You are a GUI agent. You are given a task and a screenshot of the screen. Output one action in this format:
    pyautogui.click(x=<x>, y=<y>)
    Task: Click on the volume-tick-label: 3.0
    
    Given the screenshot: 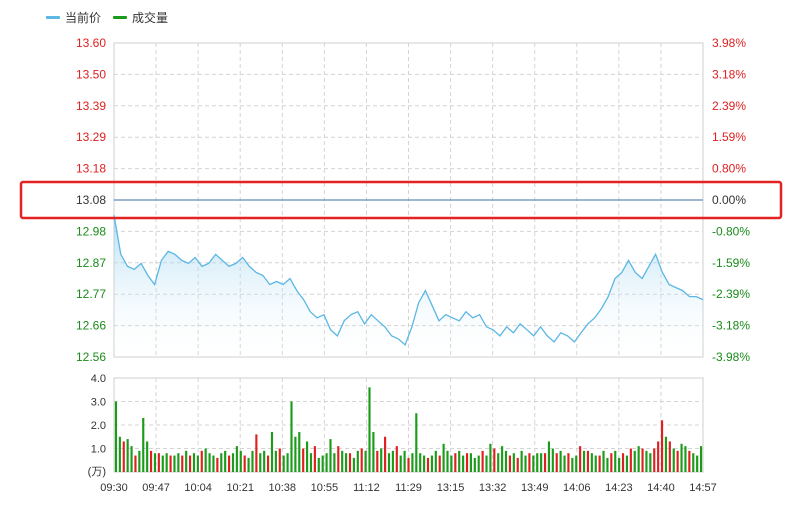 What is the action you would take?
    pyautogui.click(x=98, y=403)
    